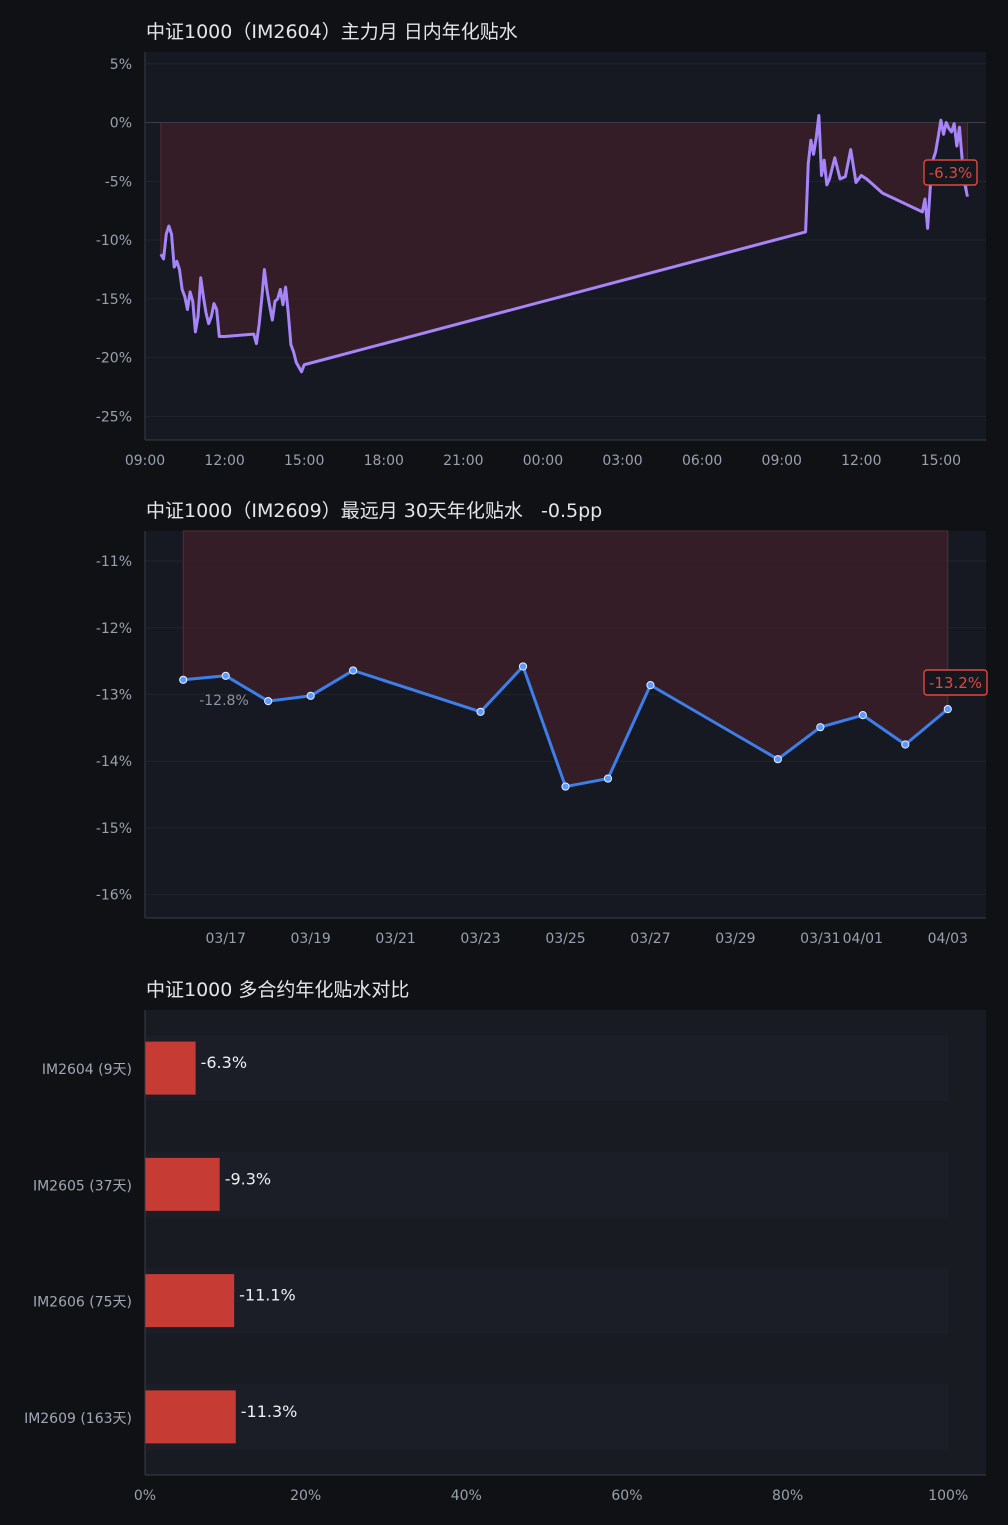  I want to click on intraday-y-tick-label: -5%, so click(118, 182).